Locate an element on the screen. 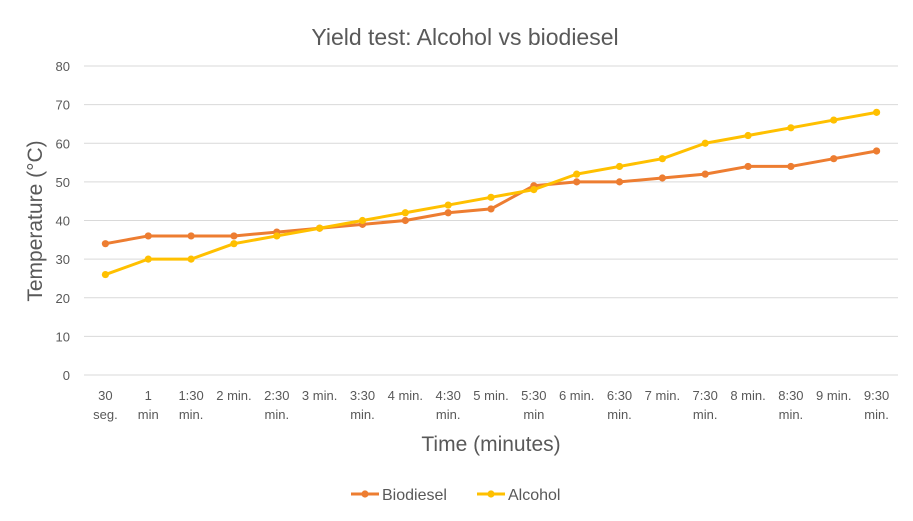 The image size is (913, 521). x-tick-label: 3:30 is located at coordinates (362, 395).